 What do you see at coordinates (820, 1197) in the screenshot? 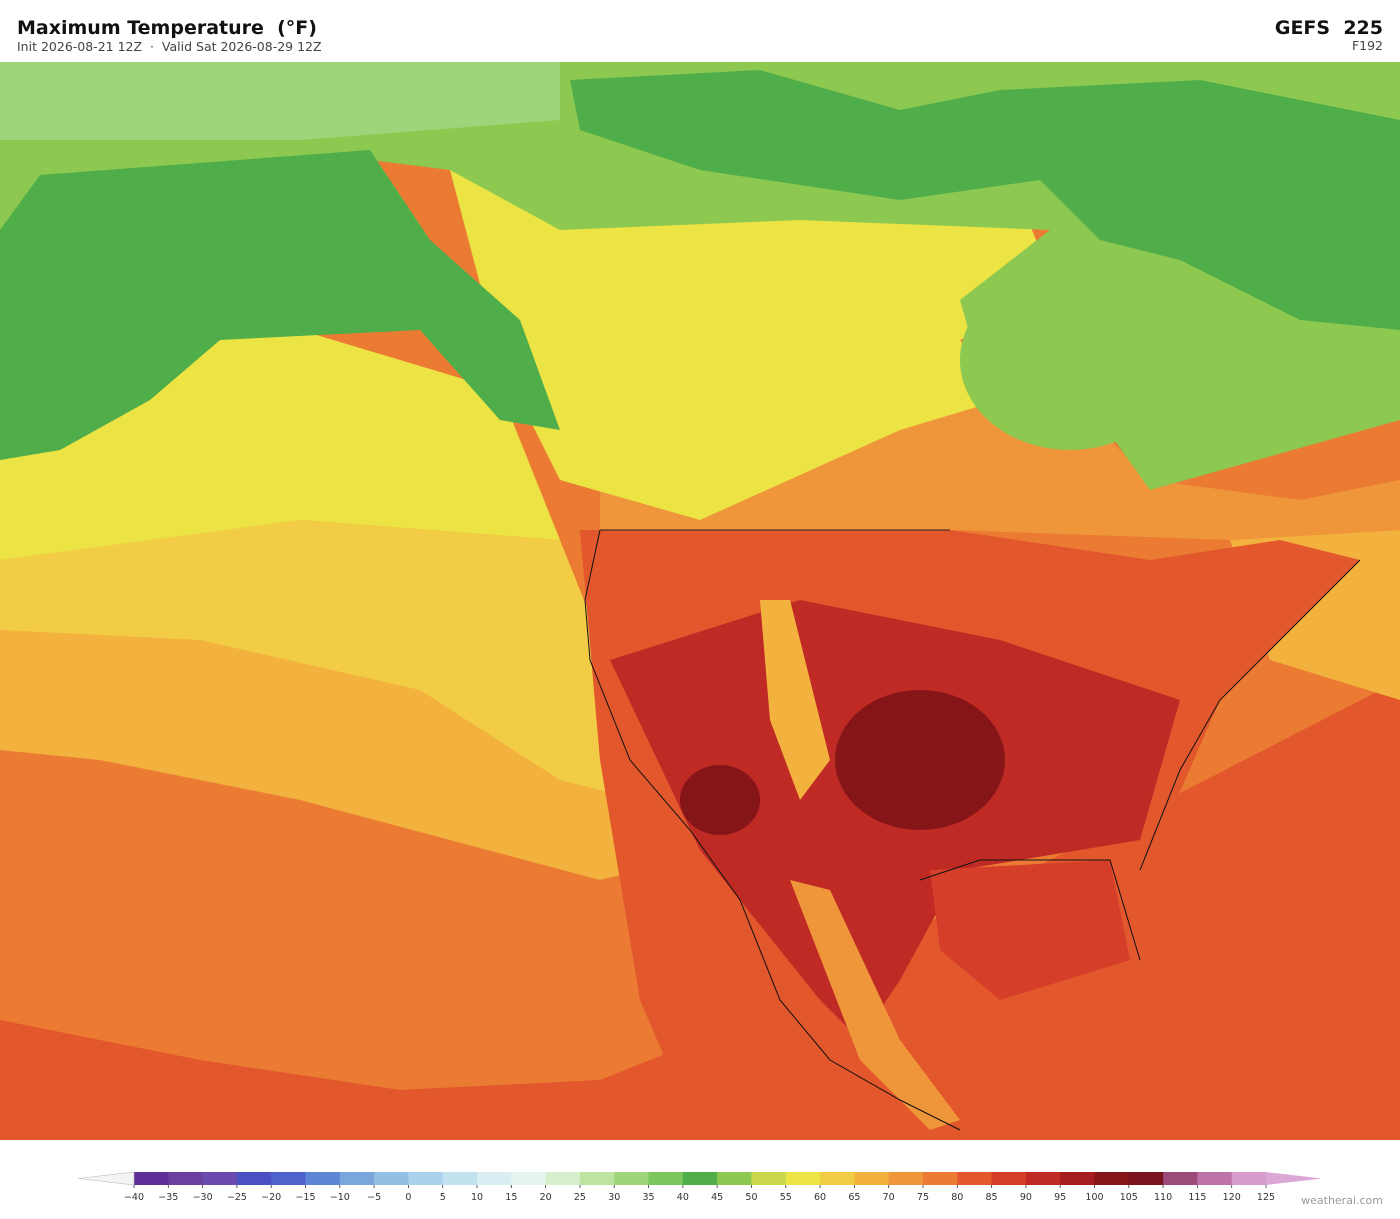
I see `tick-label: 60` at bounding box center [820, 1197].